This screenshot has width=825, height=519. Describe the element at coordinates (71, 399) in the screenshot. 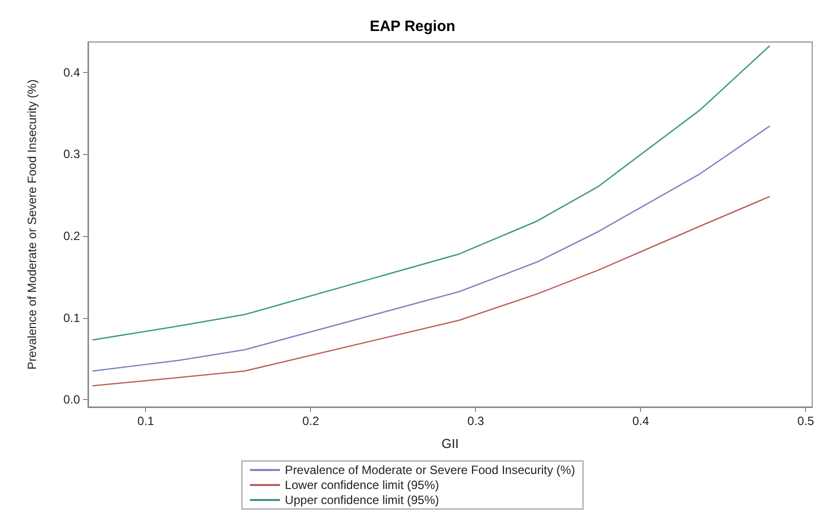

I see `y-tick-label: 0.0` at that location.